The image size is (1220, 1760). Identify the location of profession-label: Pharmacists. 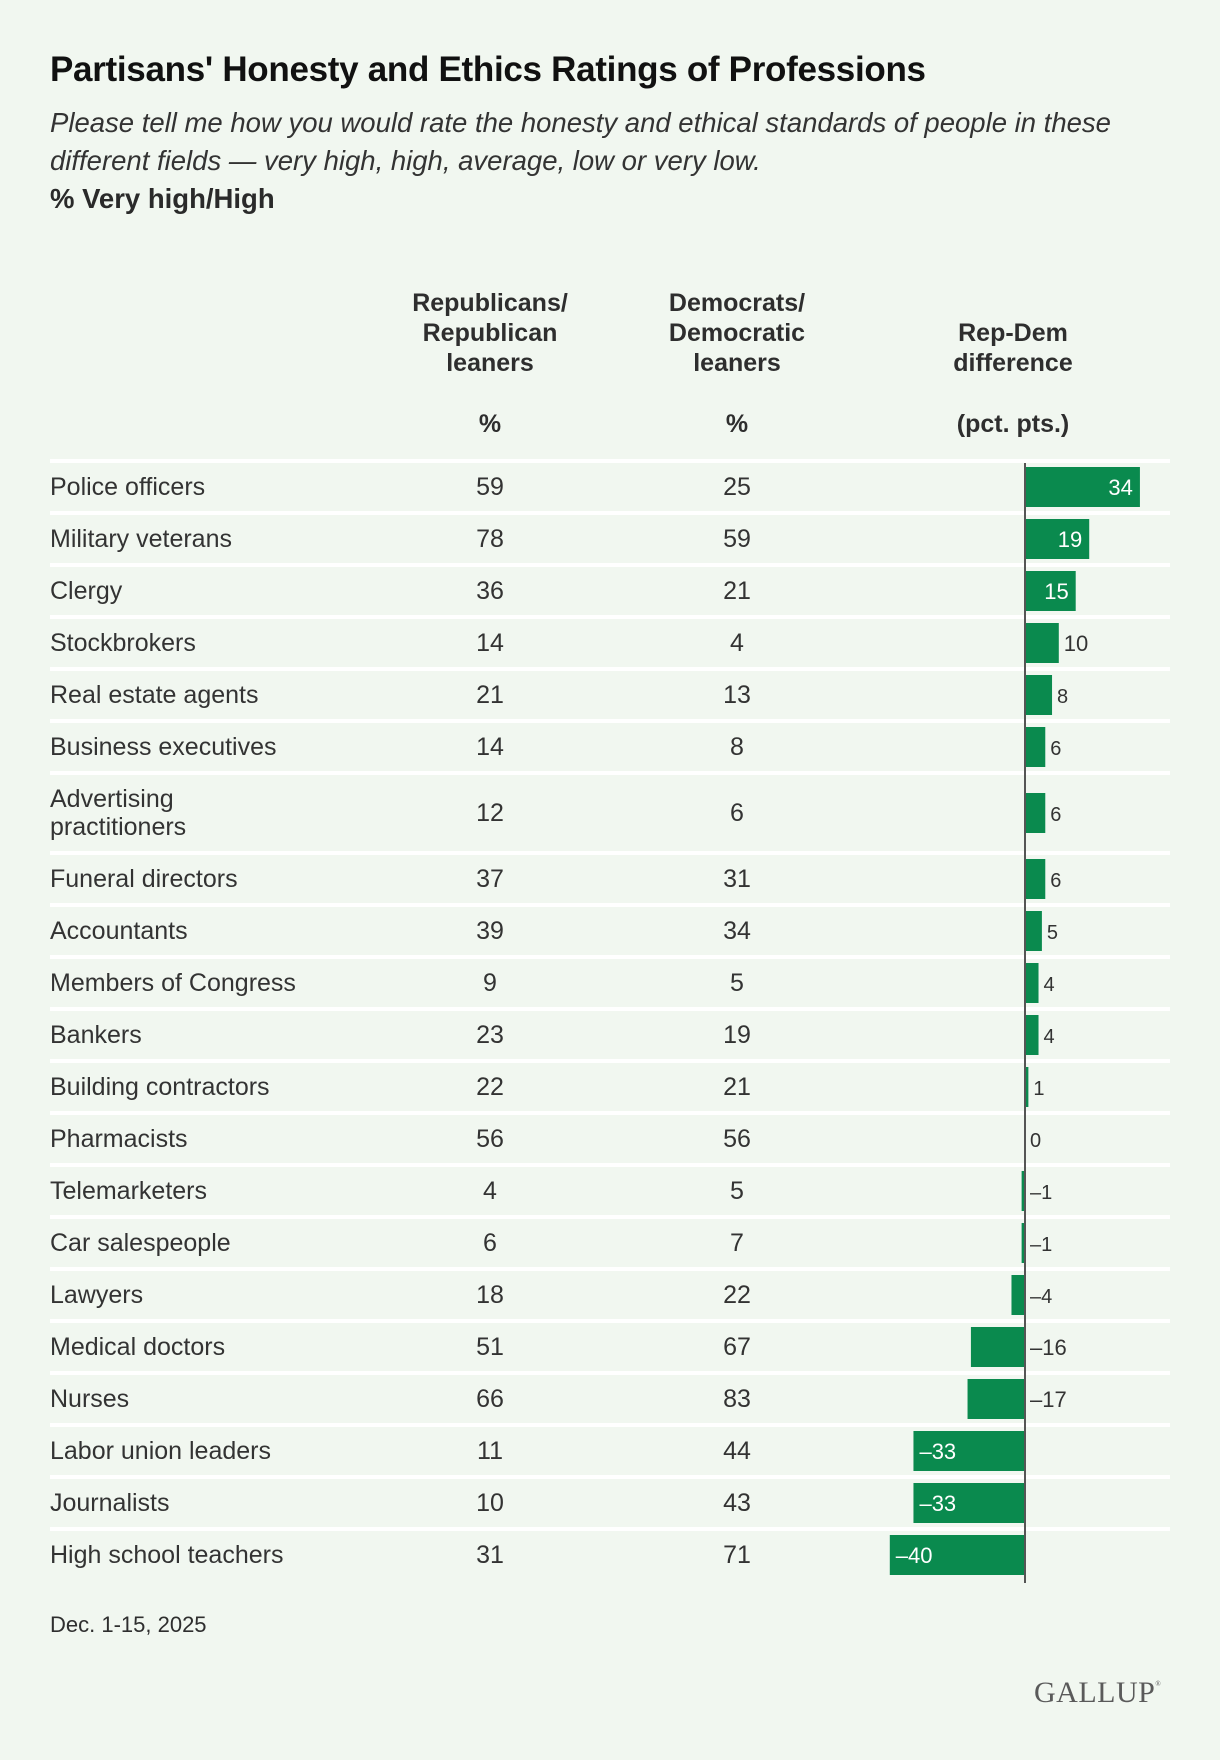
(119, 1139).